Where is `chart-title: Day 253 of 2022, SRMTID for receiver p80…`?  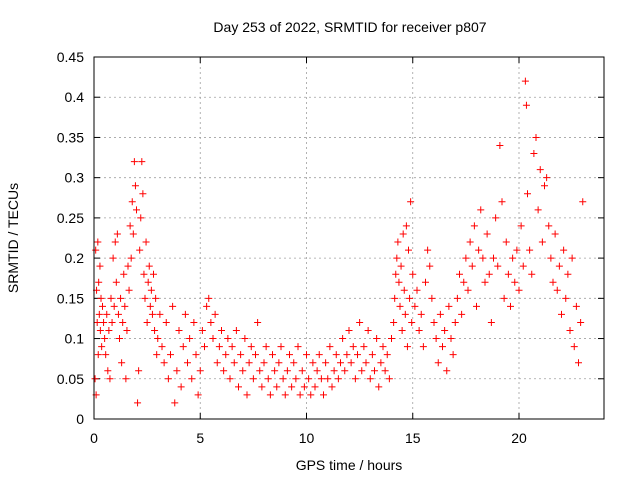 chart-title: Day 253 of 2022, SRMTID for receiver p80… is located at coordinates (349, 27).